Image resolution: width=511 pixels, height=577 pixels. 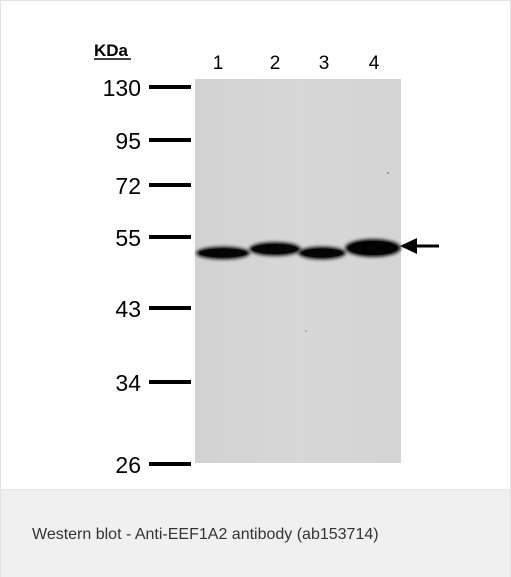 I want to click on lane-label-3: 3, so click(x=324, y=63).